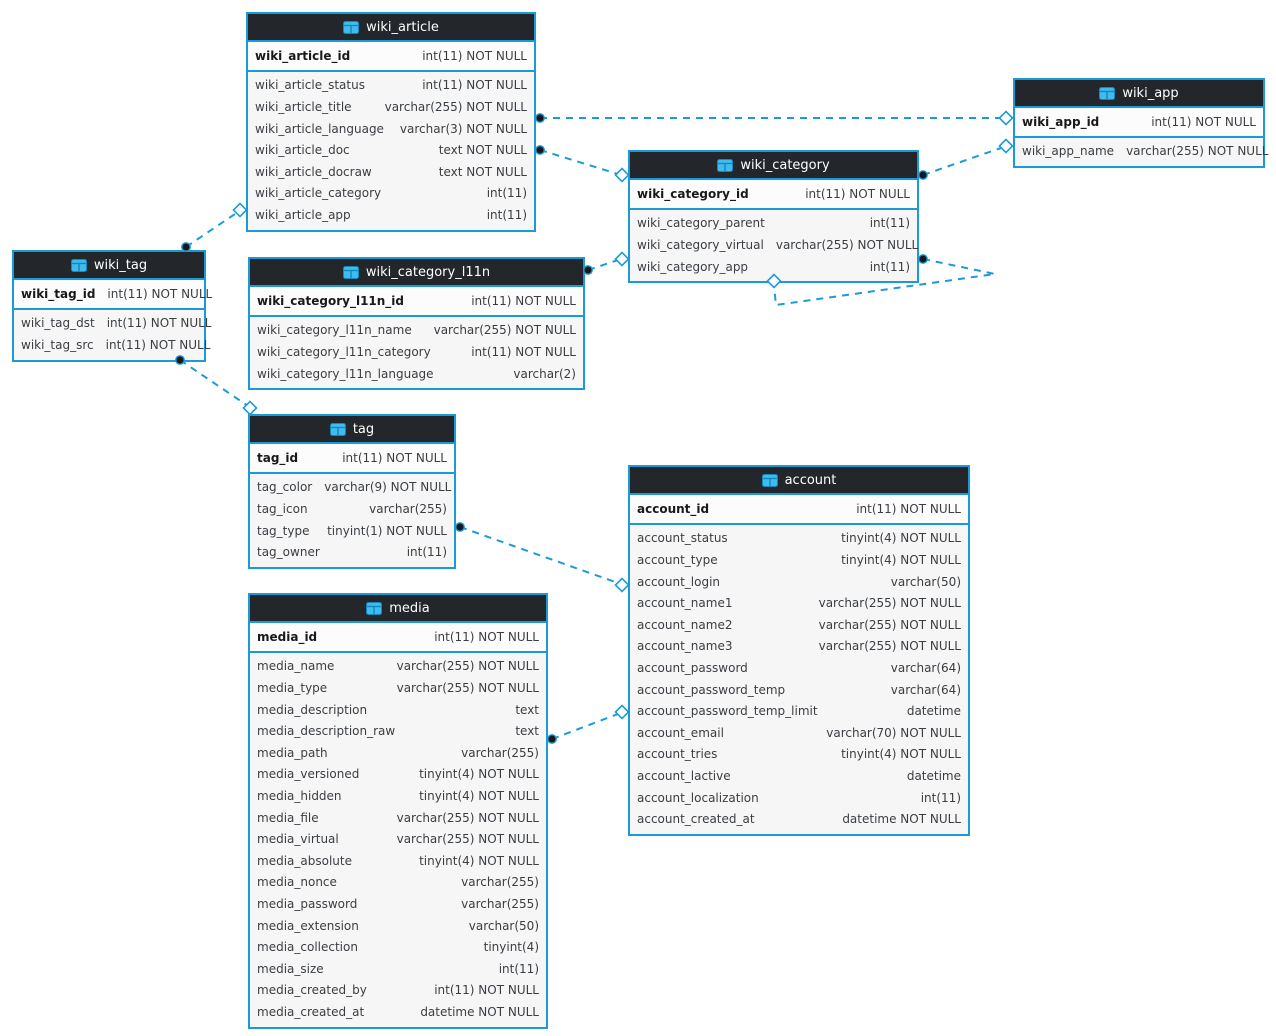 This screenshot has width=1276, height=1036. Describe the element at coordinates (773, 224) in the screenshot. I see `column-row: wiki_category_parent int(11)` at that location.